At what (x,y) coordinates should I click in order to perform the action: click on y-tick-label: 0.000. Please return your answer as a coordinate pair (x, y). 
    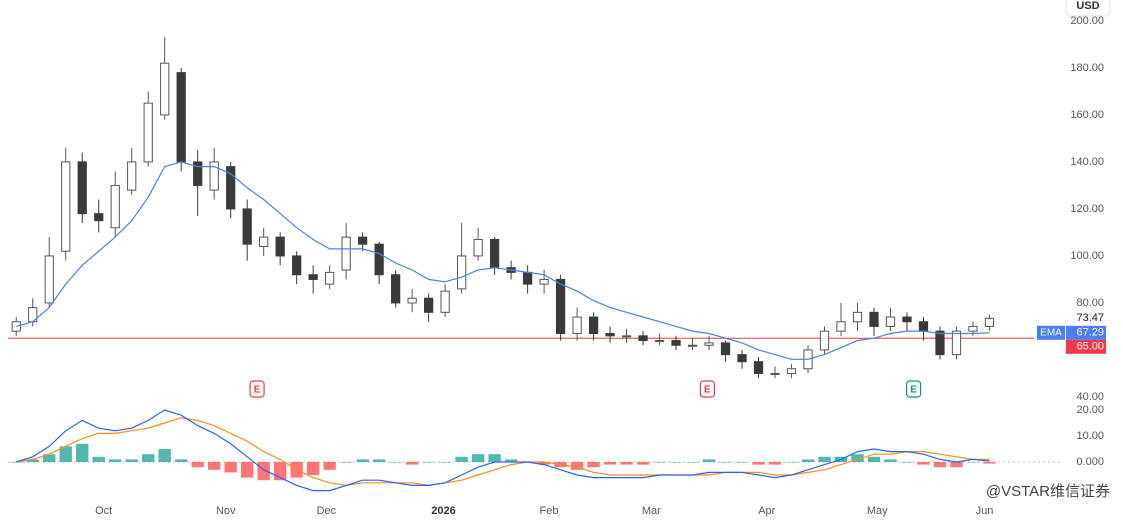
    Looking at the image, I should click on (1090, 462).